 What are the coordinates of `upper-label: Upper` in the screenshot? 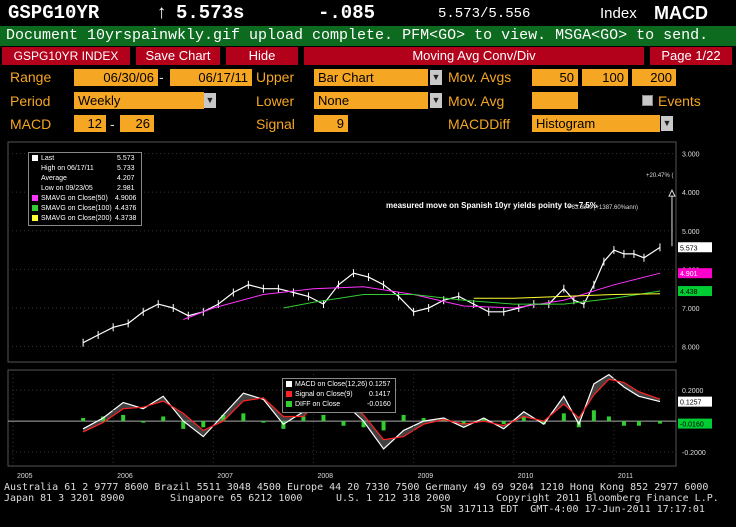 It's located at (275, 77).